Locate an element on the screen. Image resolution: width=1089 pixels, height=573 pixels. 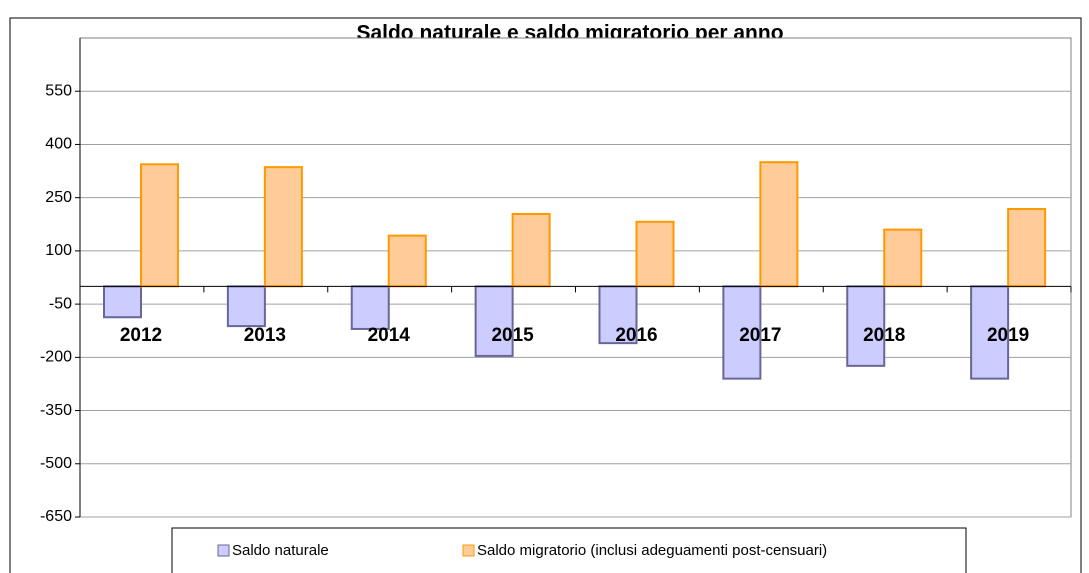
legend-label: Saldo naturale is located at coordinates (280, 550).